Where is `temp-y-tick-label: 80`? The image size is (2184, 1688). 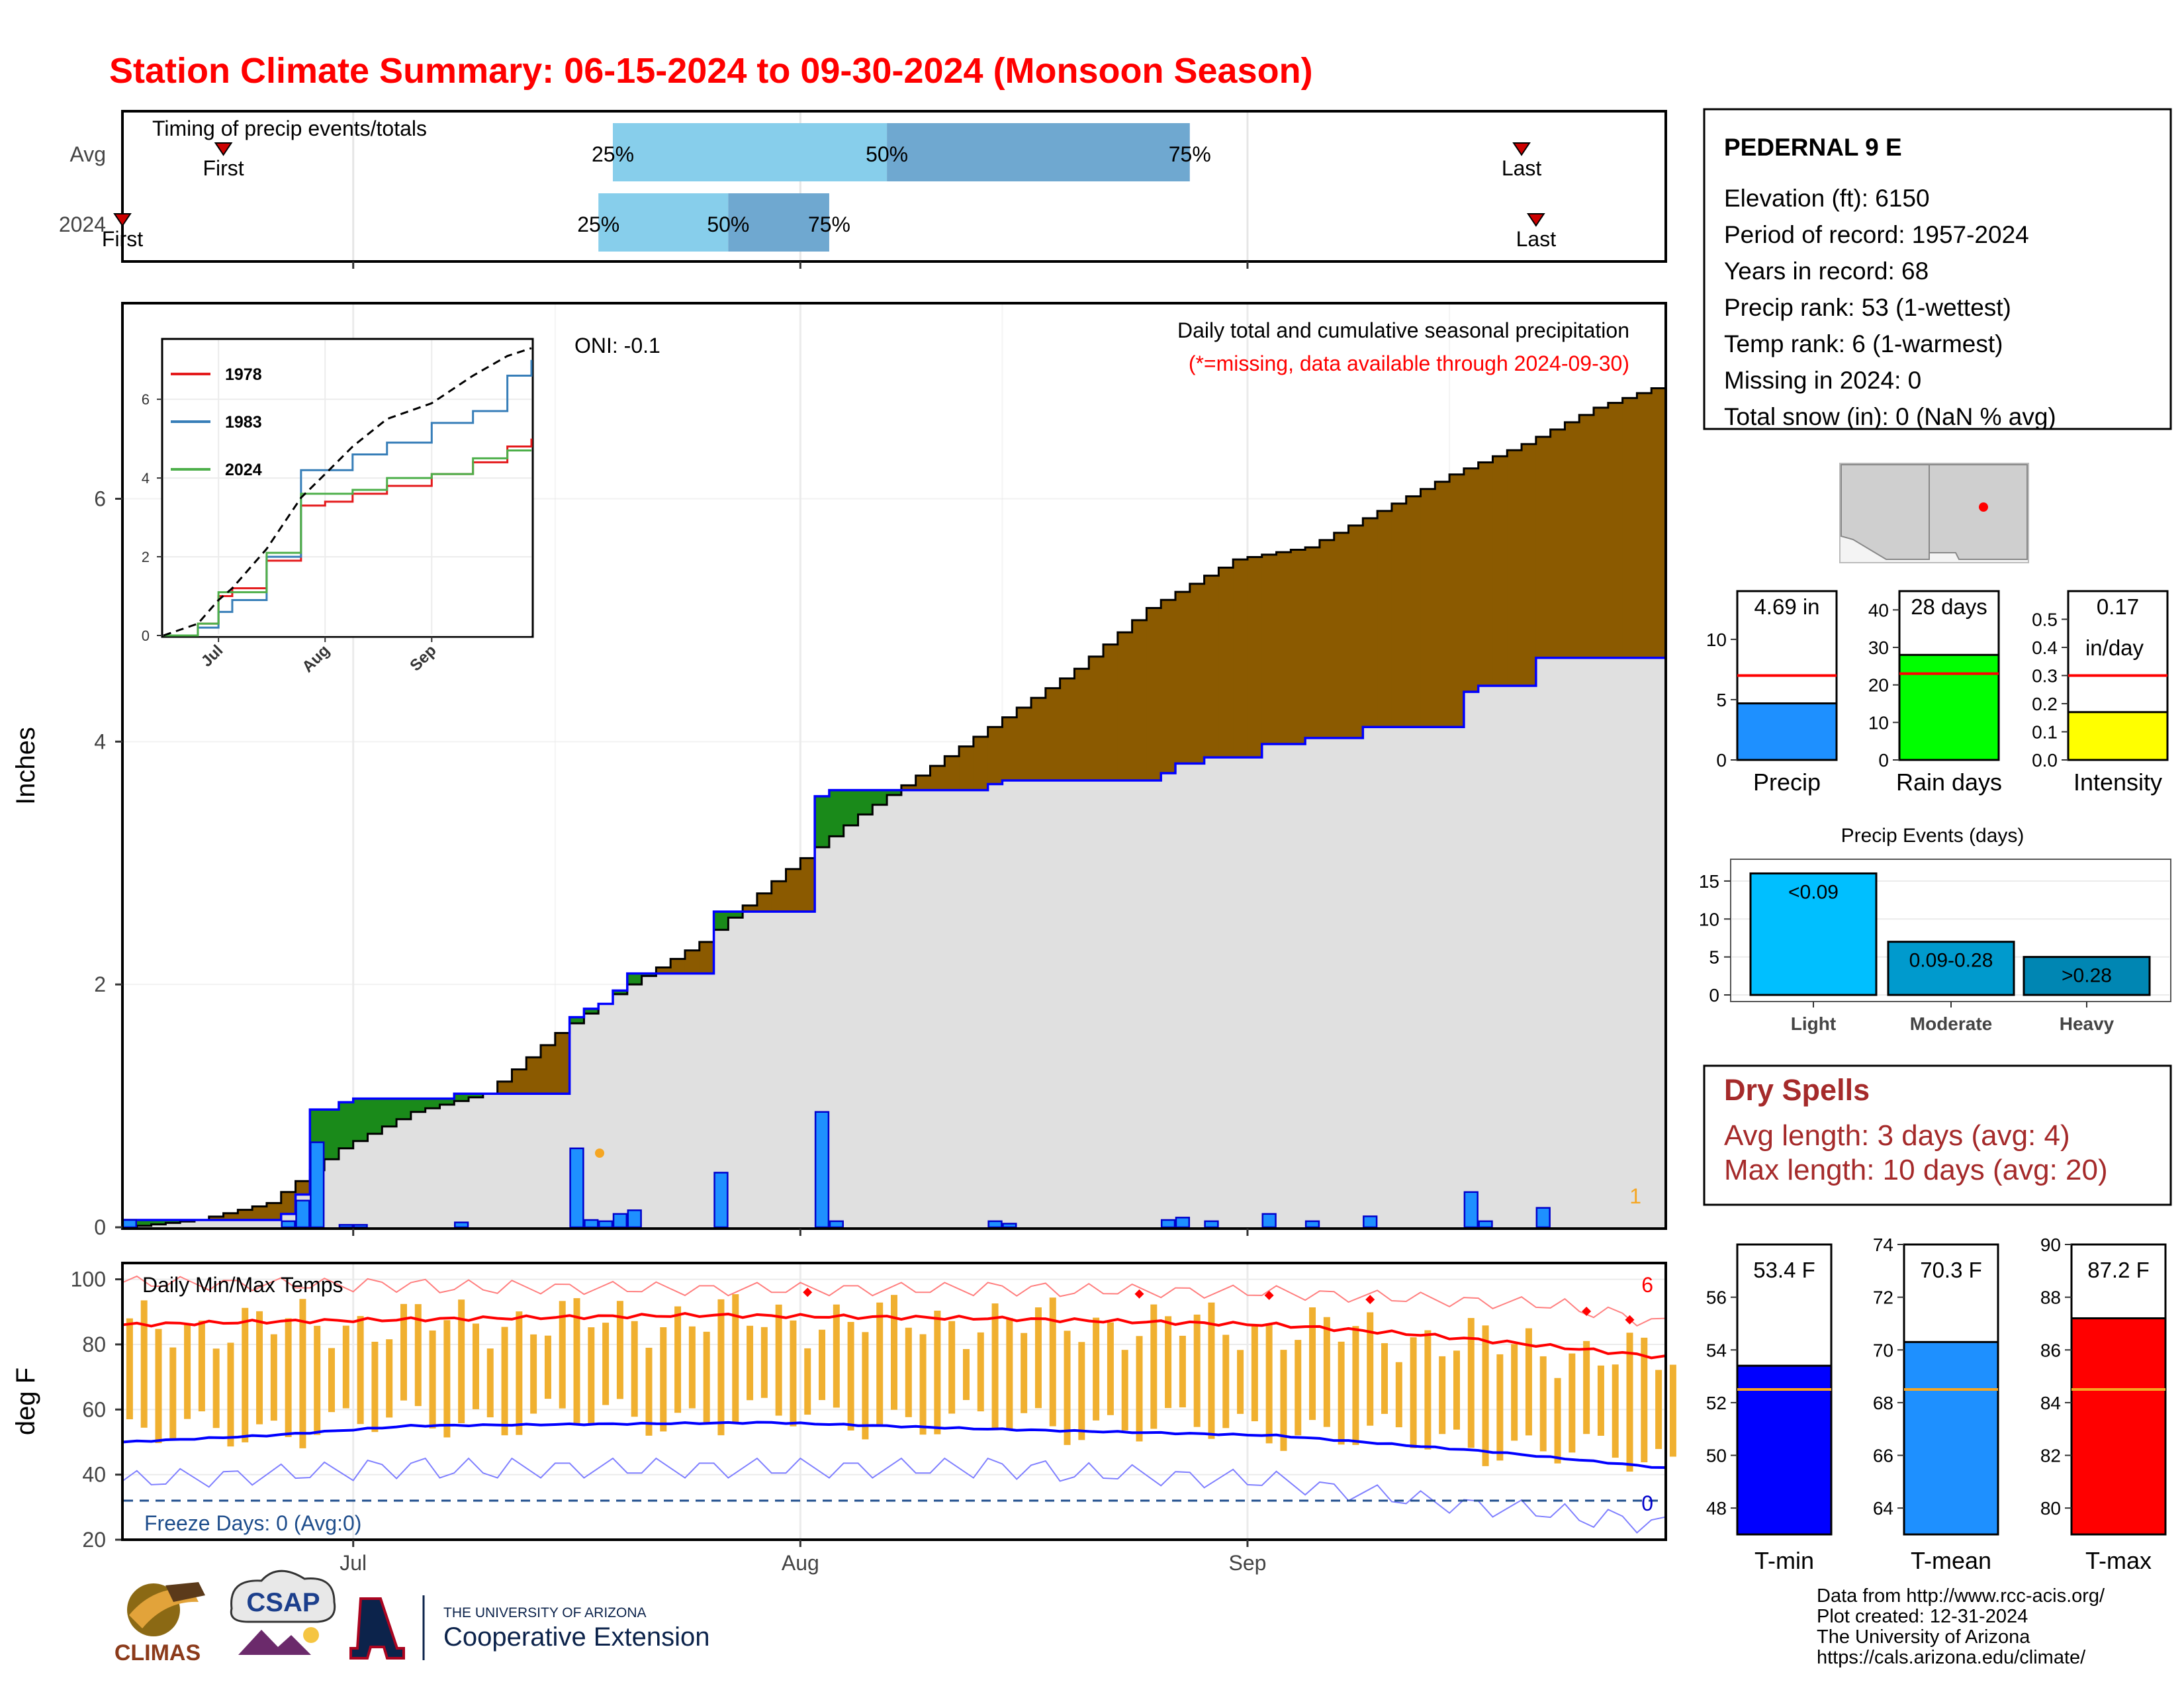 temp-y-tick-label: 80 is located at coordinates (94, 1344).